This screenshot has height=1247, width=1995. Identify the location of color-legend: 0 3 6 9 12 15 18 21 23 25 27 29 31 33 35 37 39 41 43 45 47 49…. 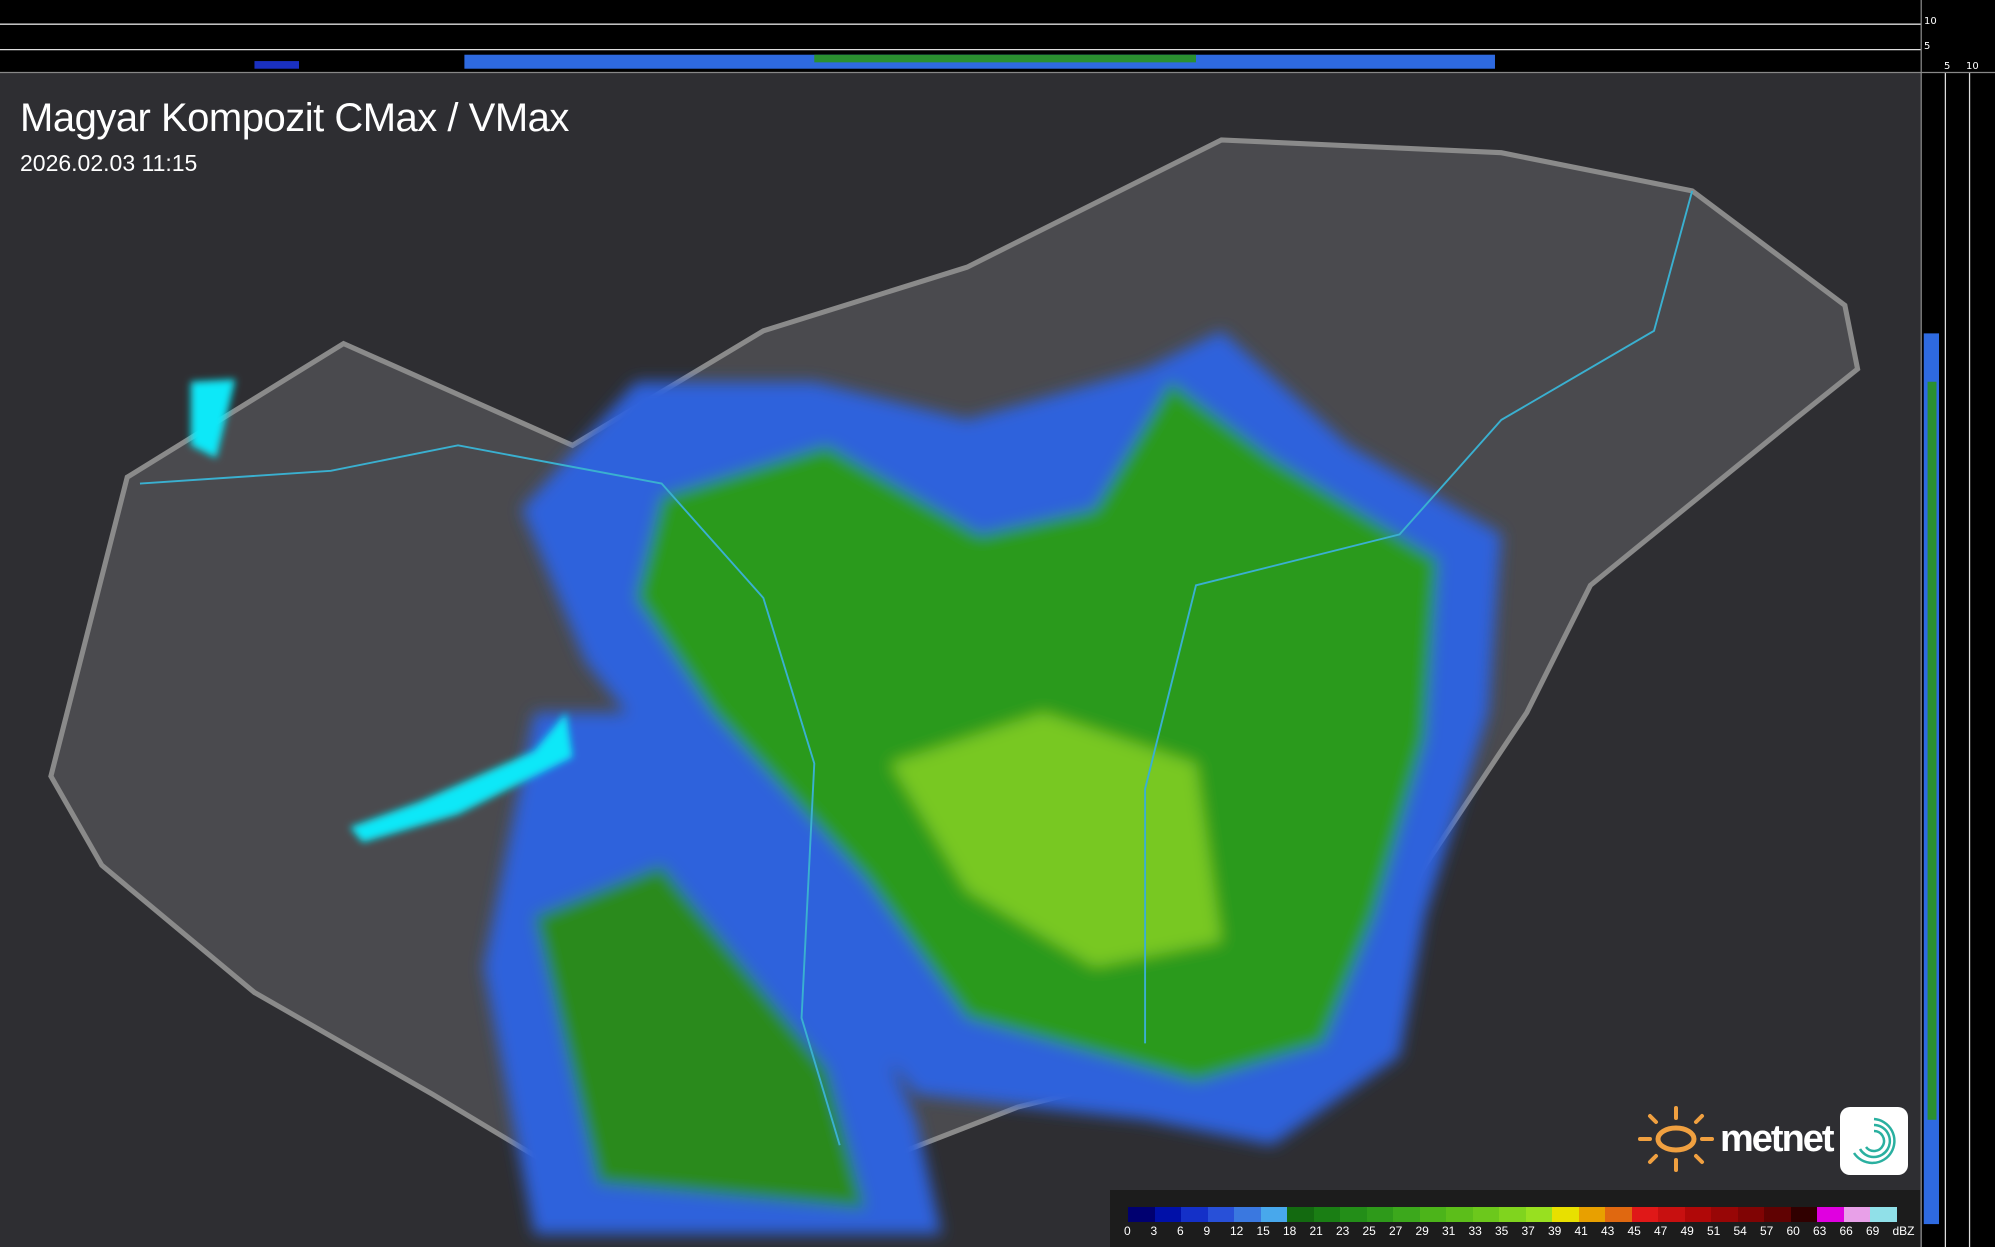
(1515, 1218).